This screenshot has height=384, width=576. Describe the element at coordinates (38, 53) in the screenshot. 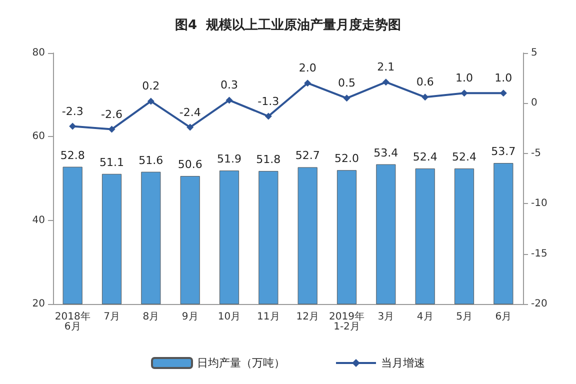

I see `y-tick-label: 80` at that location.